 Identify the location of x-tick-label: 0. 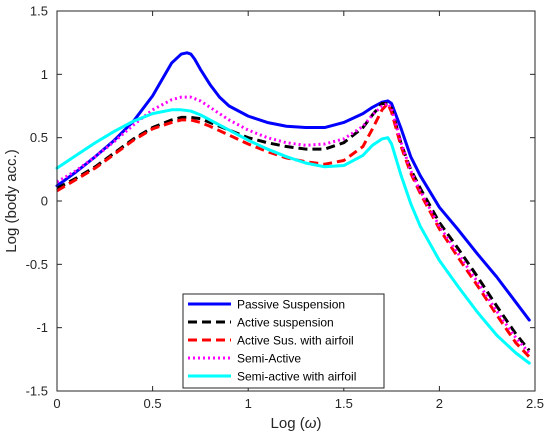
(56, 403).